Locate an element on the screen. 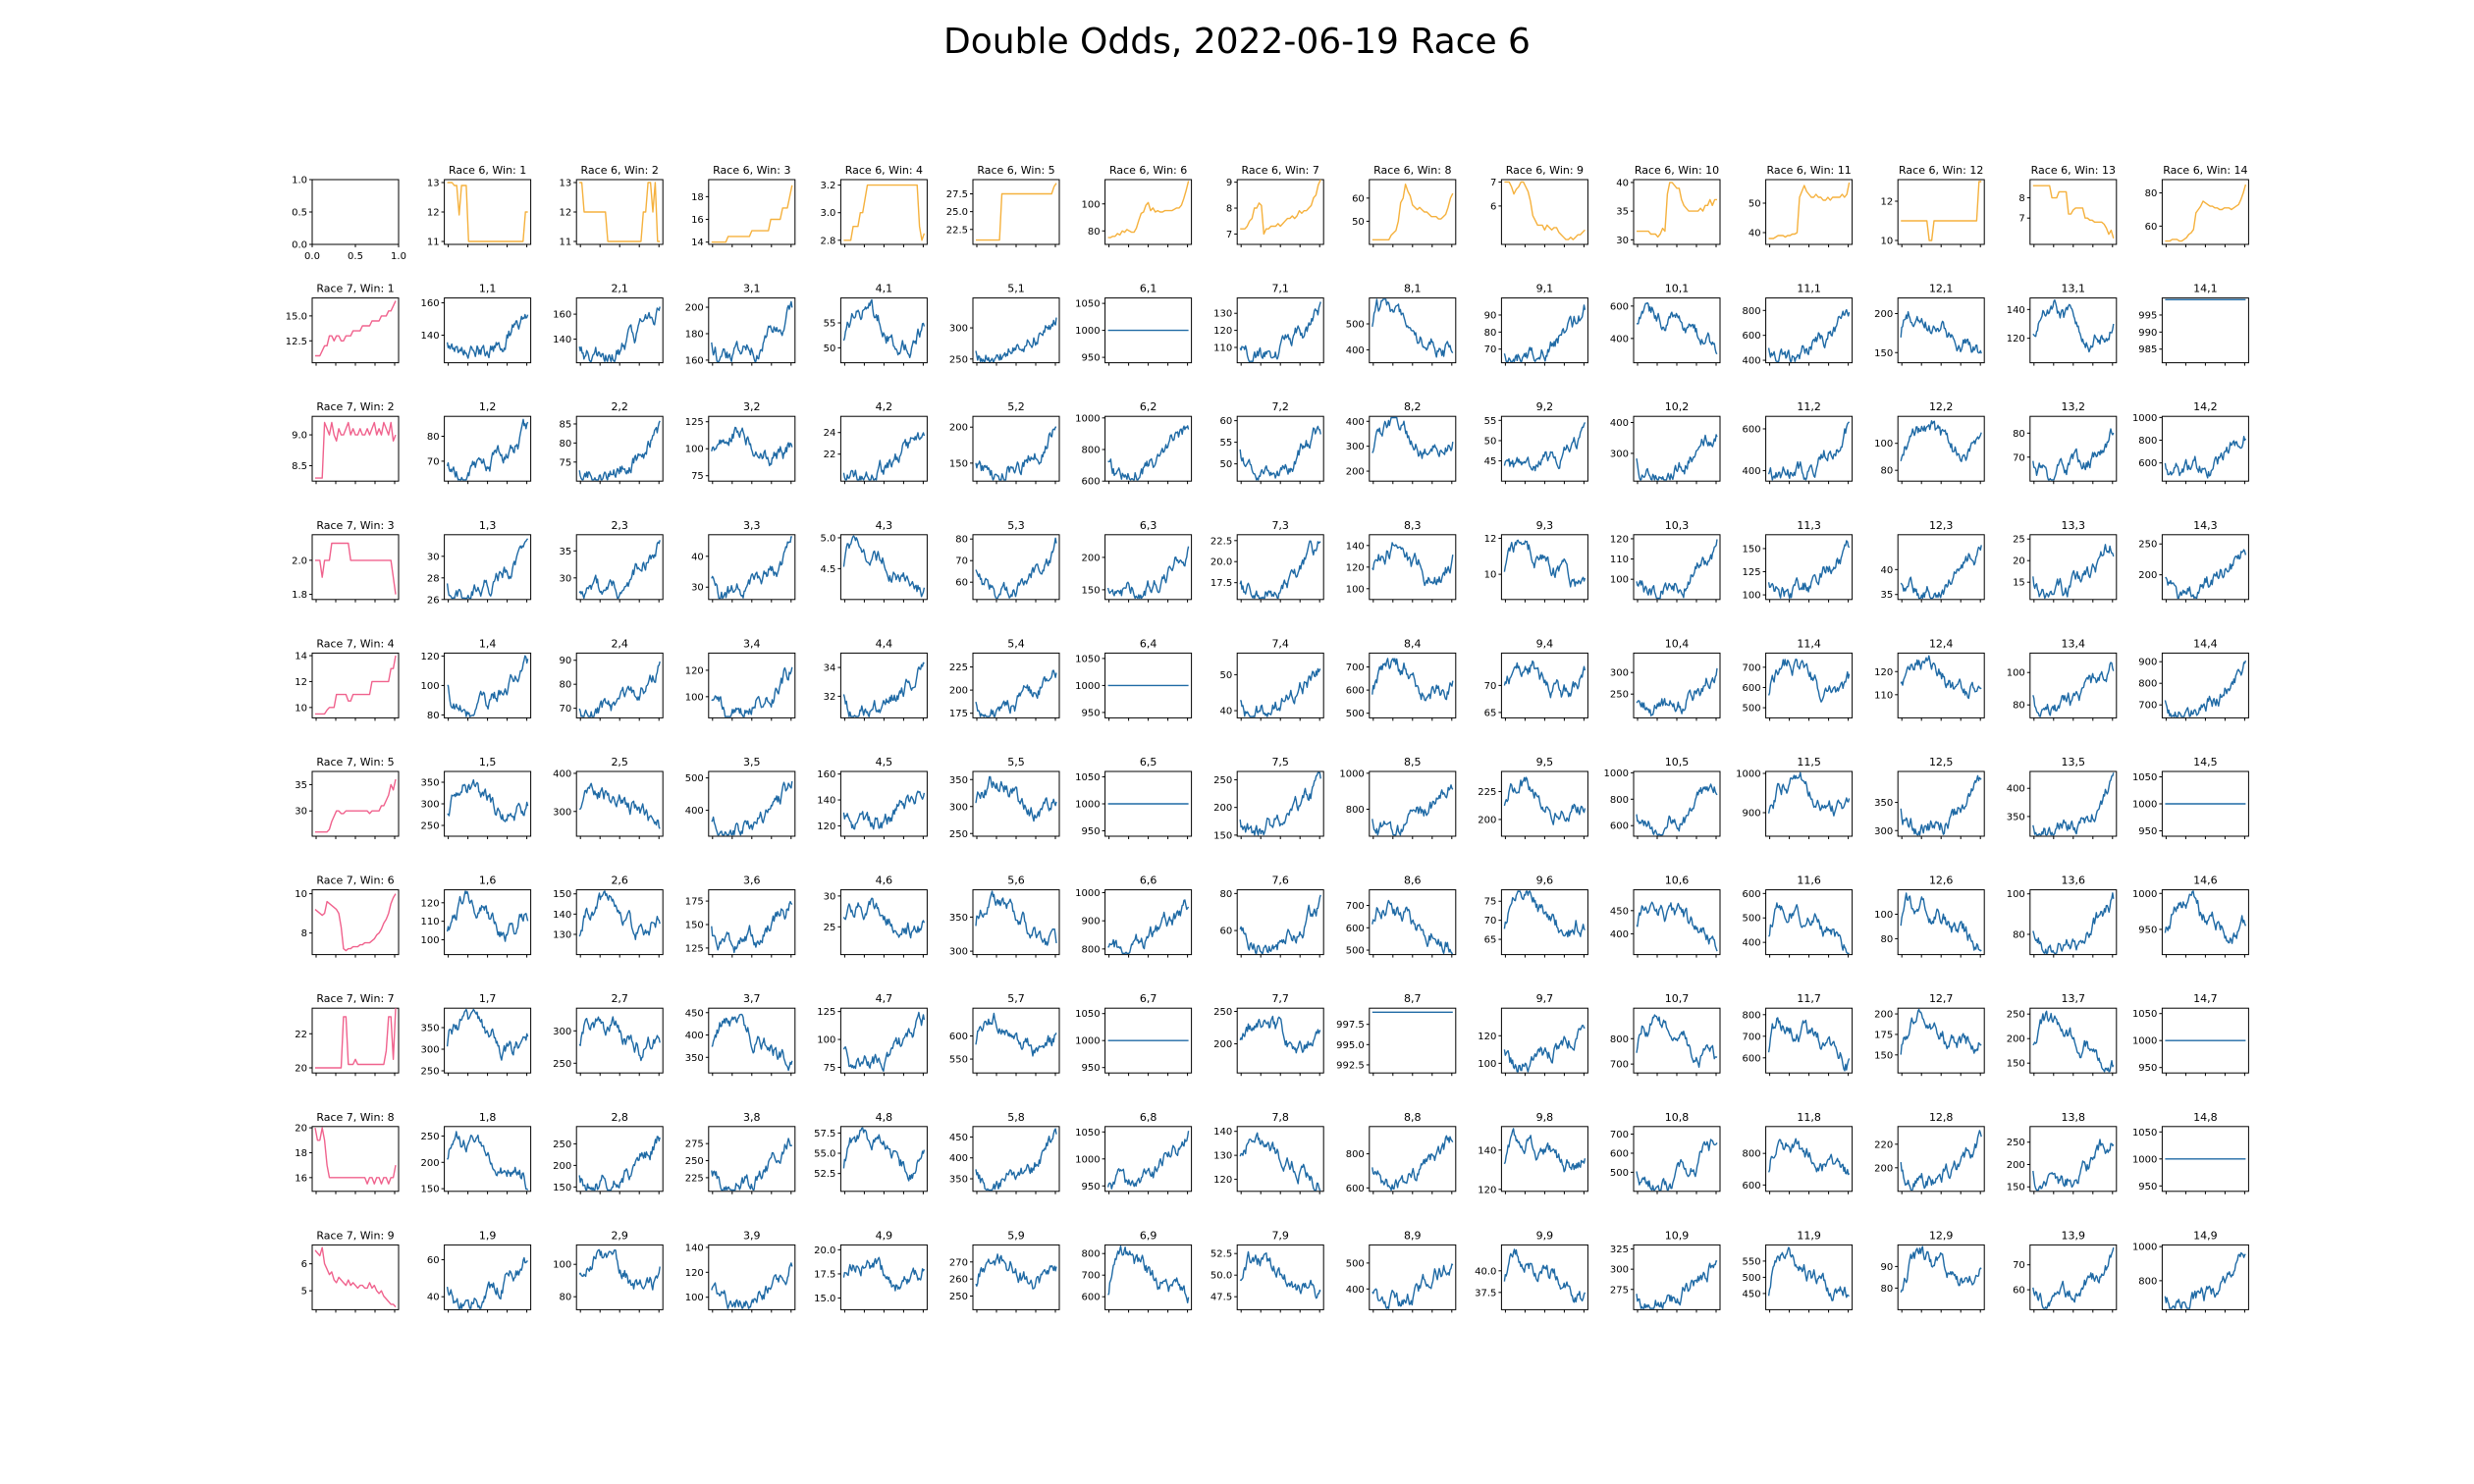 This screenshot has height=1484, width=2474. double-panel: 10,5 600 800 1000 is located at coordinates (1662, 797).